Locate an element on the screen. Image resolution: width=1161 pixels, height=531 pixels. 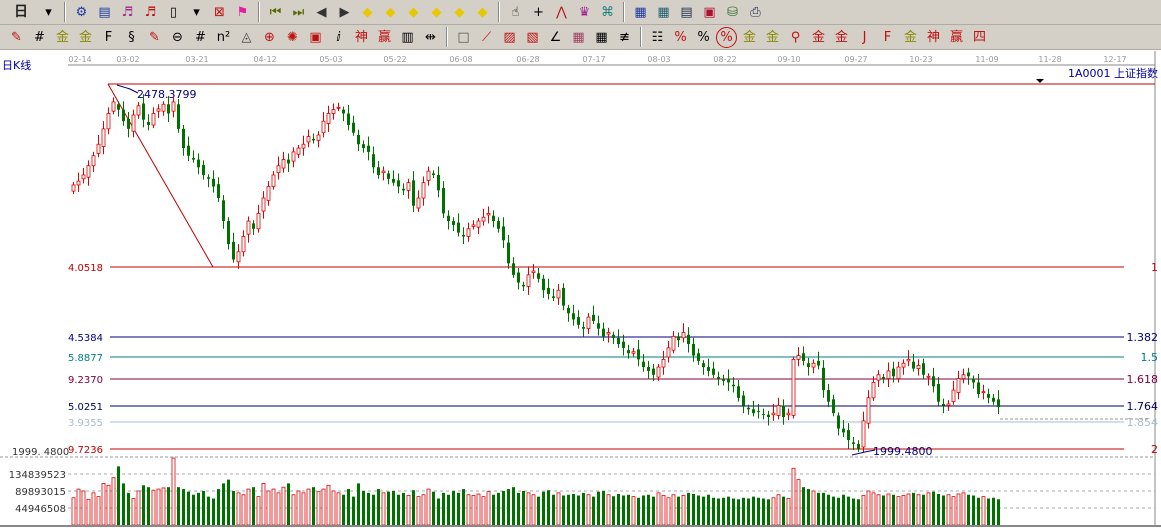
period-lines-icon: # is located at coordinates (200, 37).